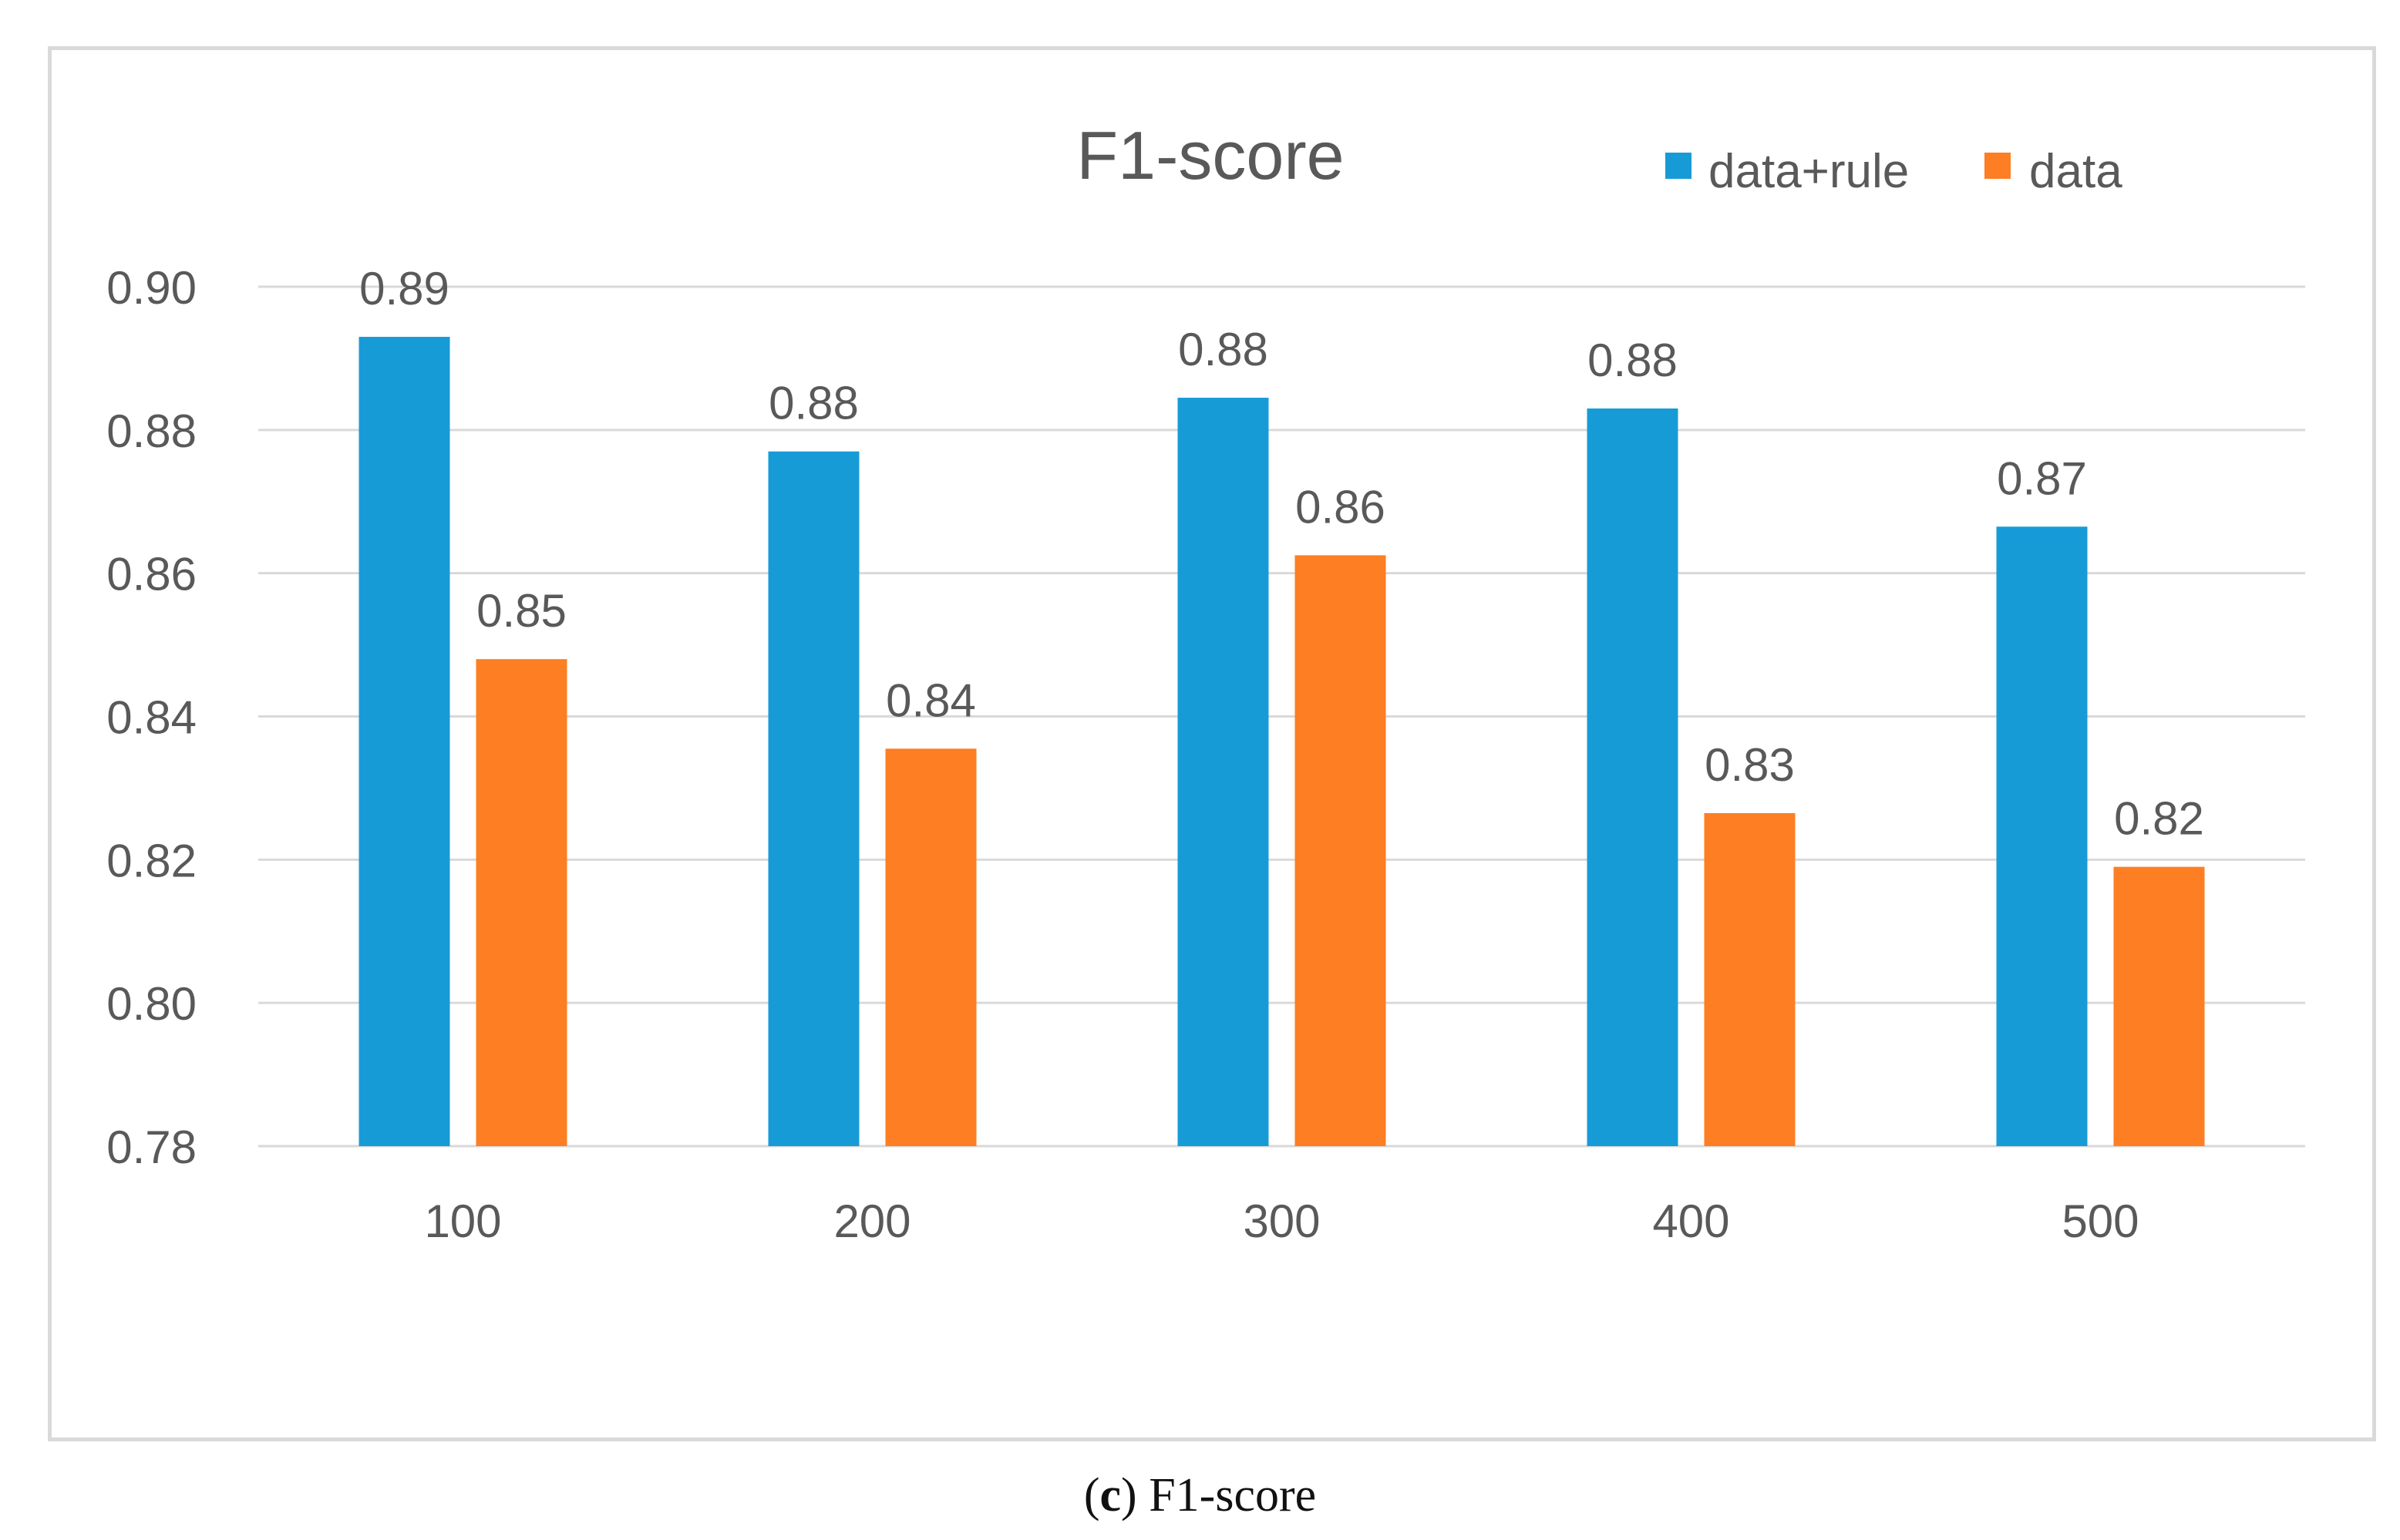  I want to click on caption-letter: c, so click(1110, 1495).